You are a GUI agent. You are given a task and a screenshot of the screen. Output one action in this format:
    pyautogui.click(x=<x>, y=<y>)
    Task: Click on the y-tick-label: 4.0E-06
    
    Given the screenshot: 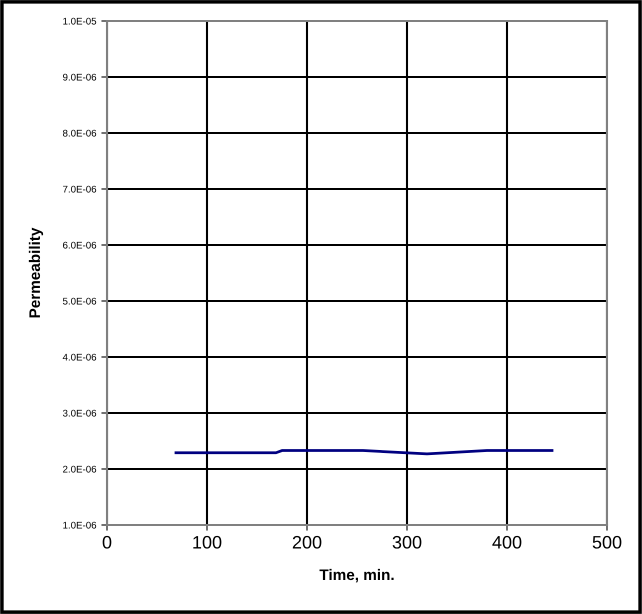 What is the action you would take?
    pyautogui.click(x=79, y=357)
    